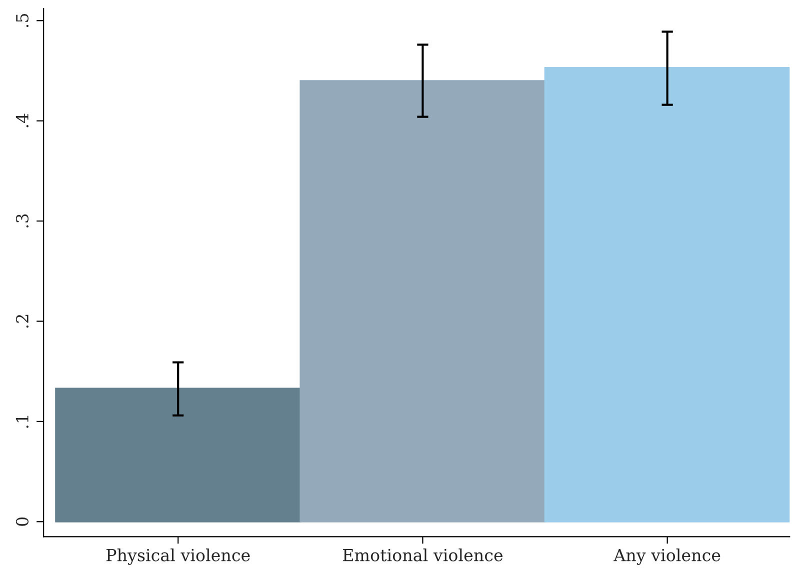  Describe the element at coordinates (178, 556) in the screenshot. I see `x-tick-label: Physical violence` at that location.